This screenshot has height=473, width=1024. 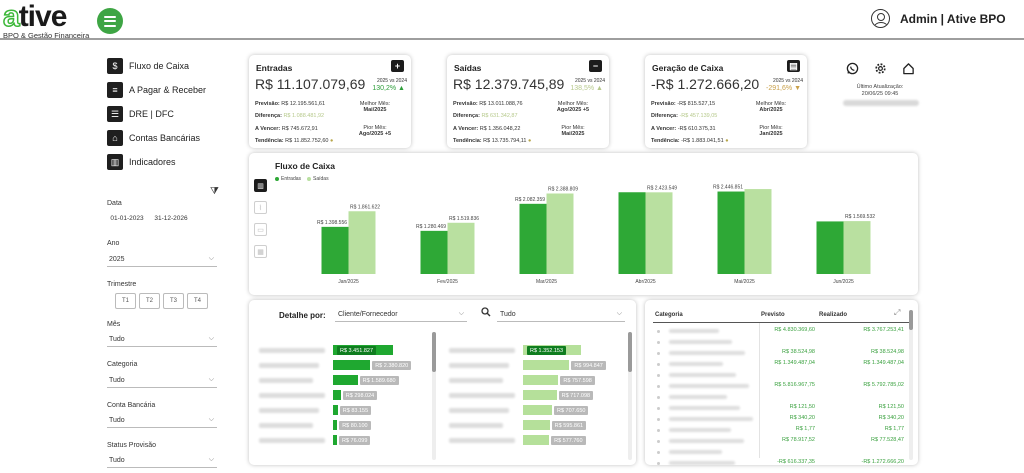 What do you see at coordinates (908, 70) in the screenshot?
I see `home-icon` at bounding box center [908, 70].